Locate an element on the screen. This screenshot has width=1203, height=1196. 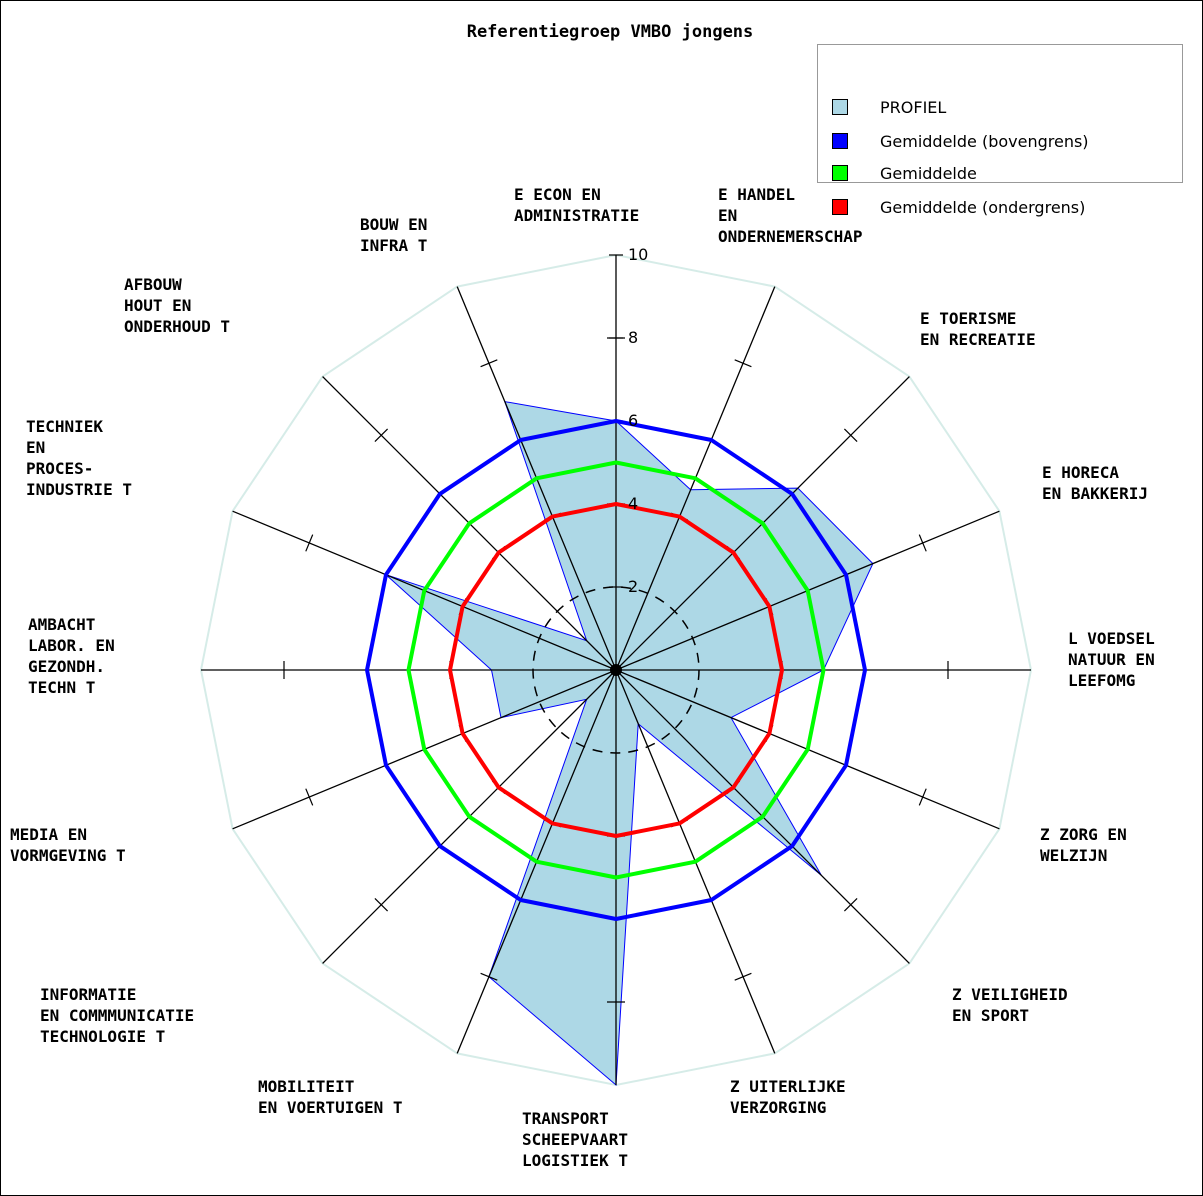
category-label-7: Z UITERLIJKE VERZORGING is located at coordinates (788, 1097).